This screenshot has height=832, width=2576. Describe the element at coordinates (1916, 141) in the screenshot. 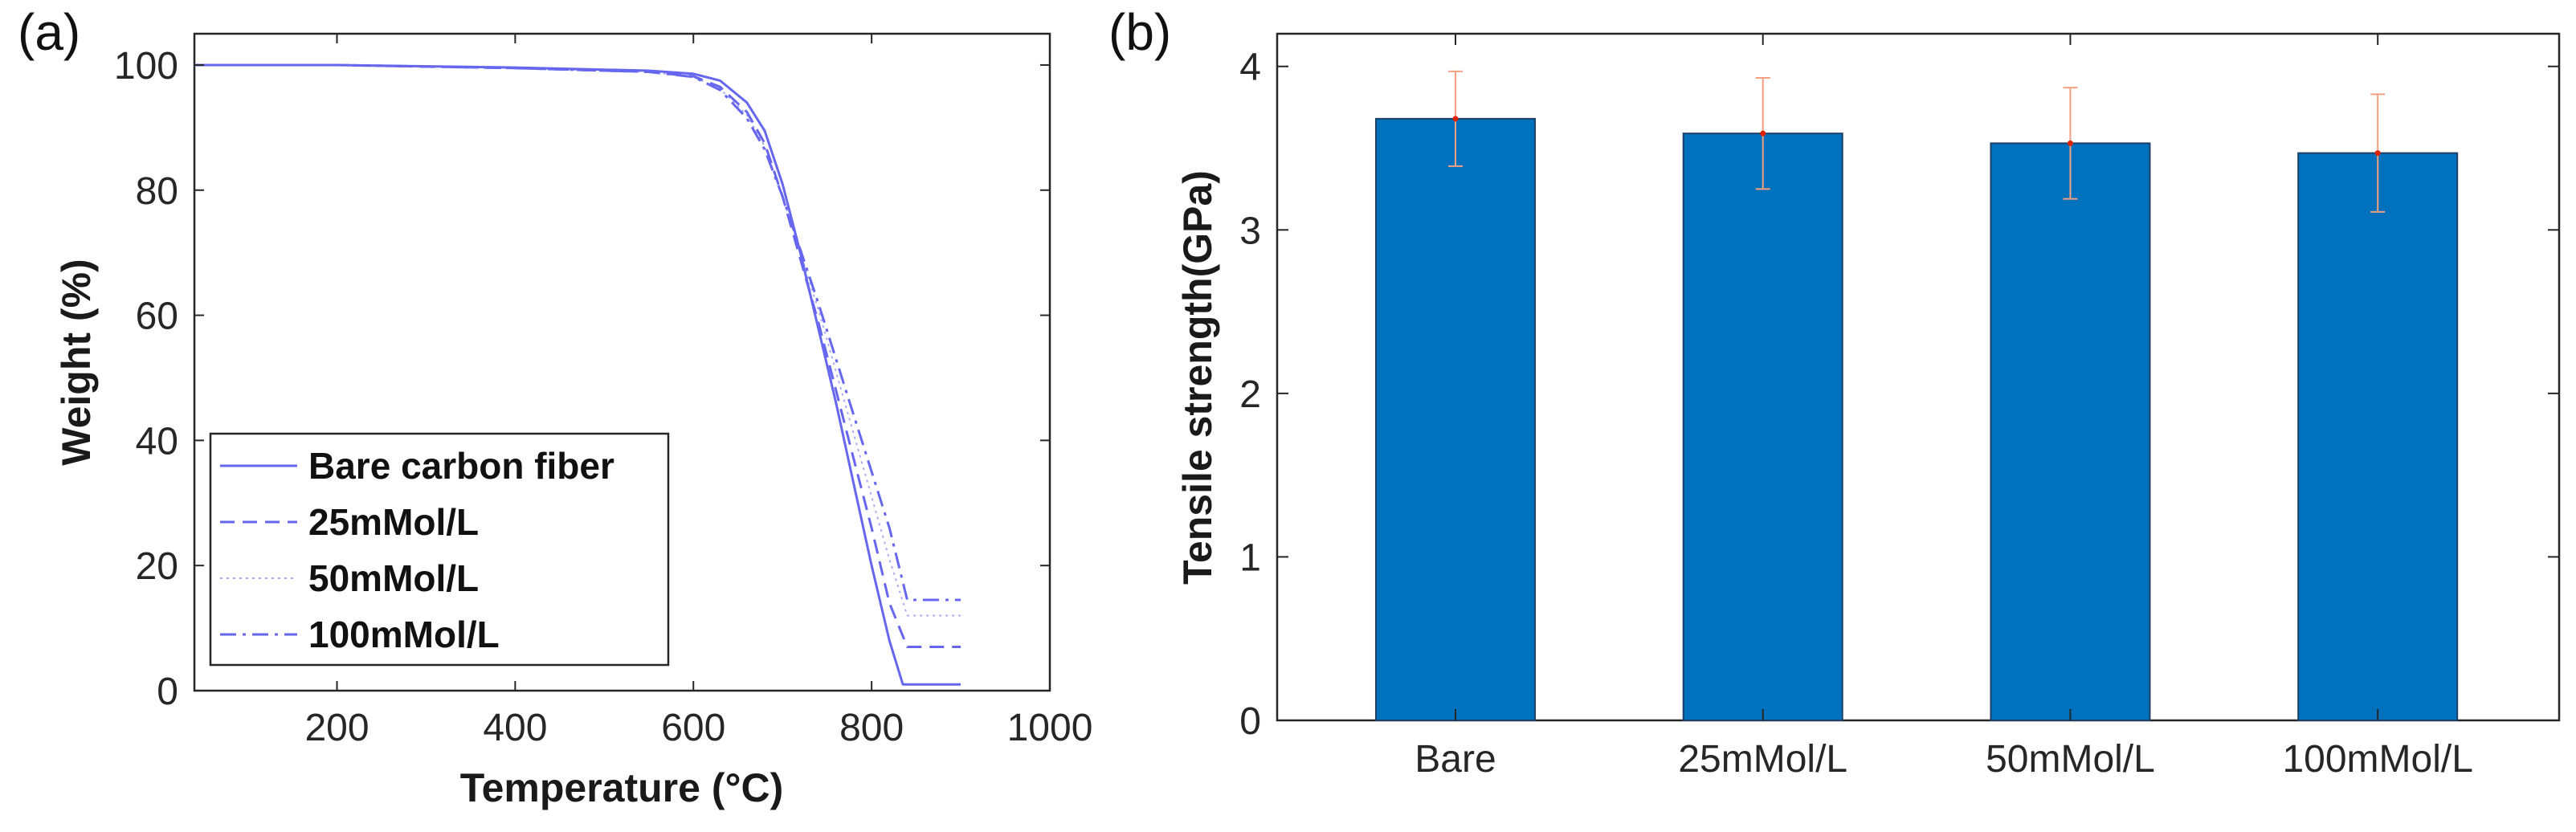

I see `tensile-error-bars` at that location.